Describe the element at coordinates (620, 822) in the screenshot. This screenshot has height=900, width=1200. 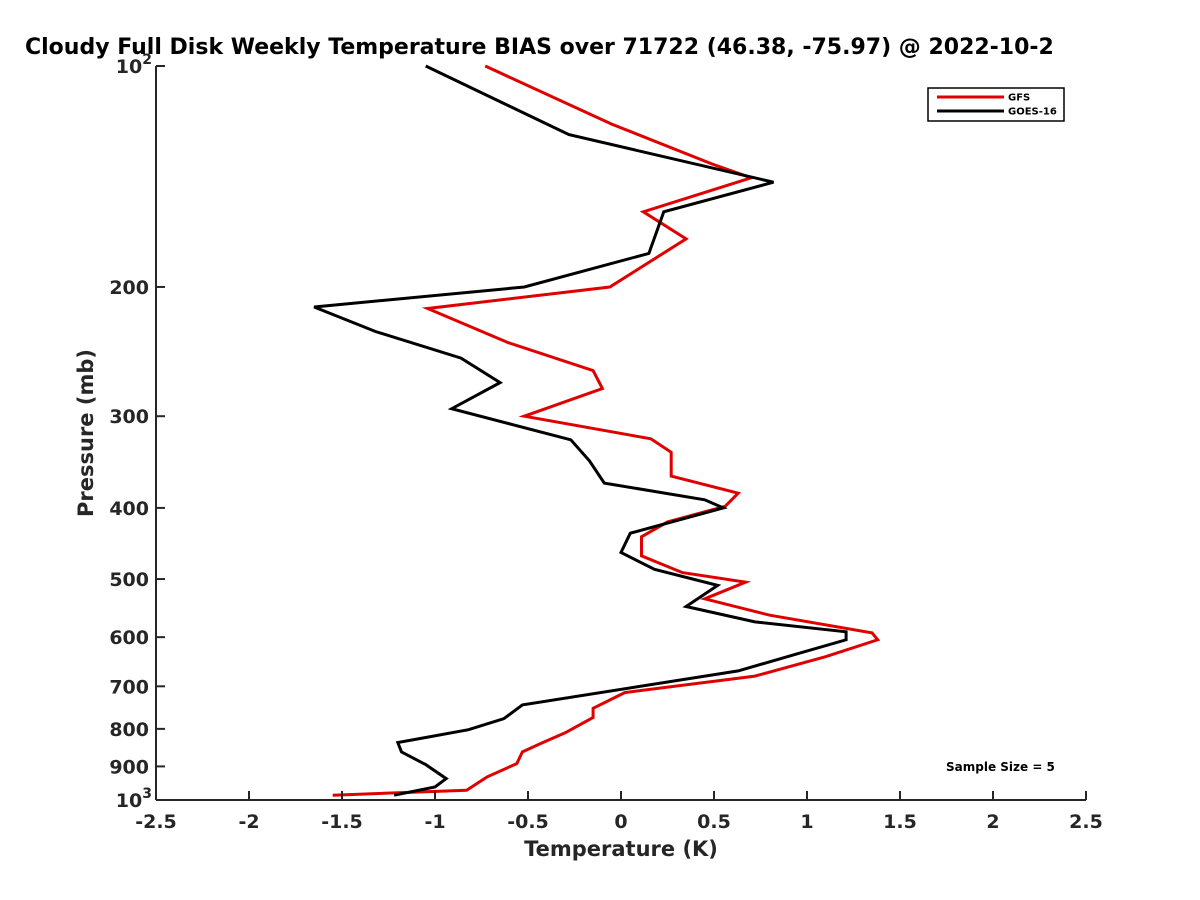
I see `x-tick-label: 0` at that location.